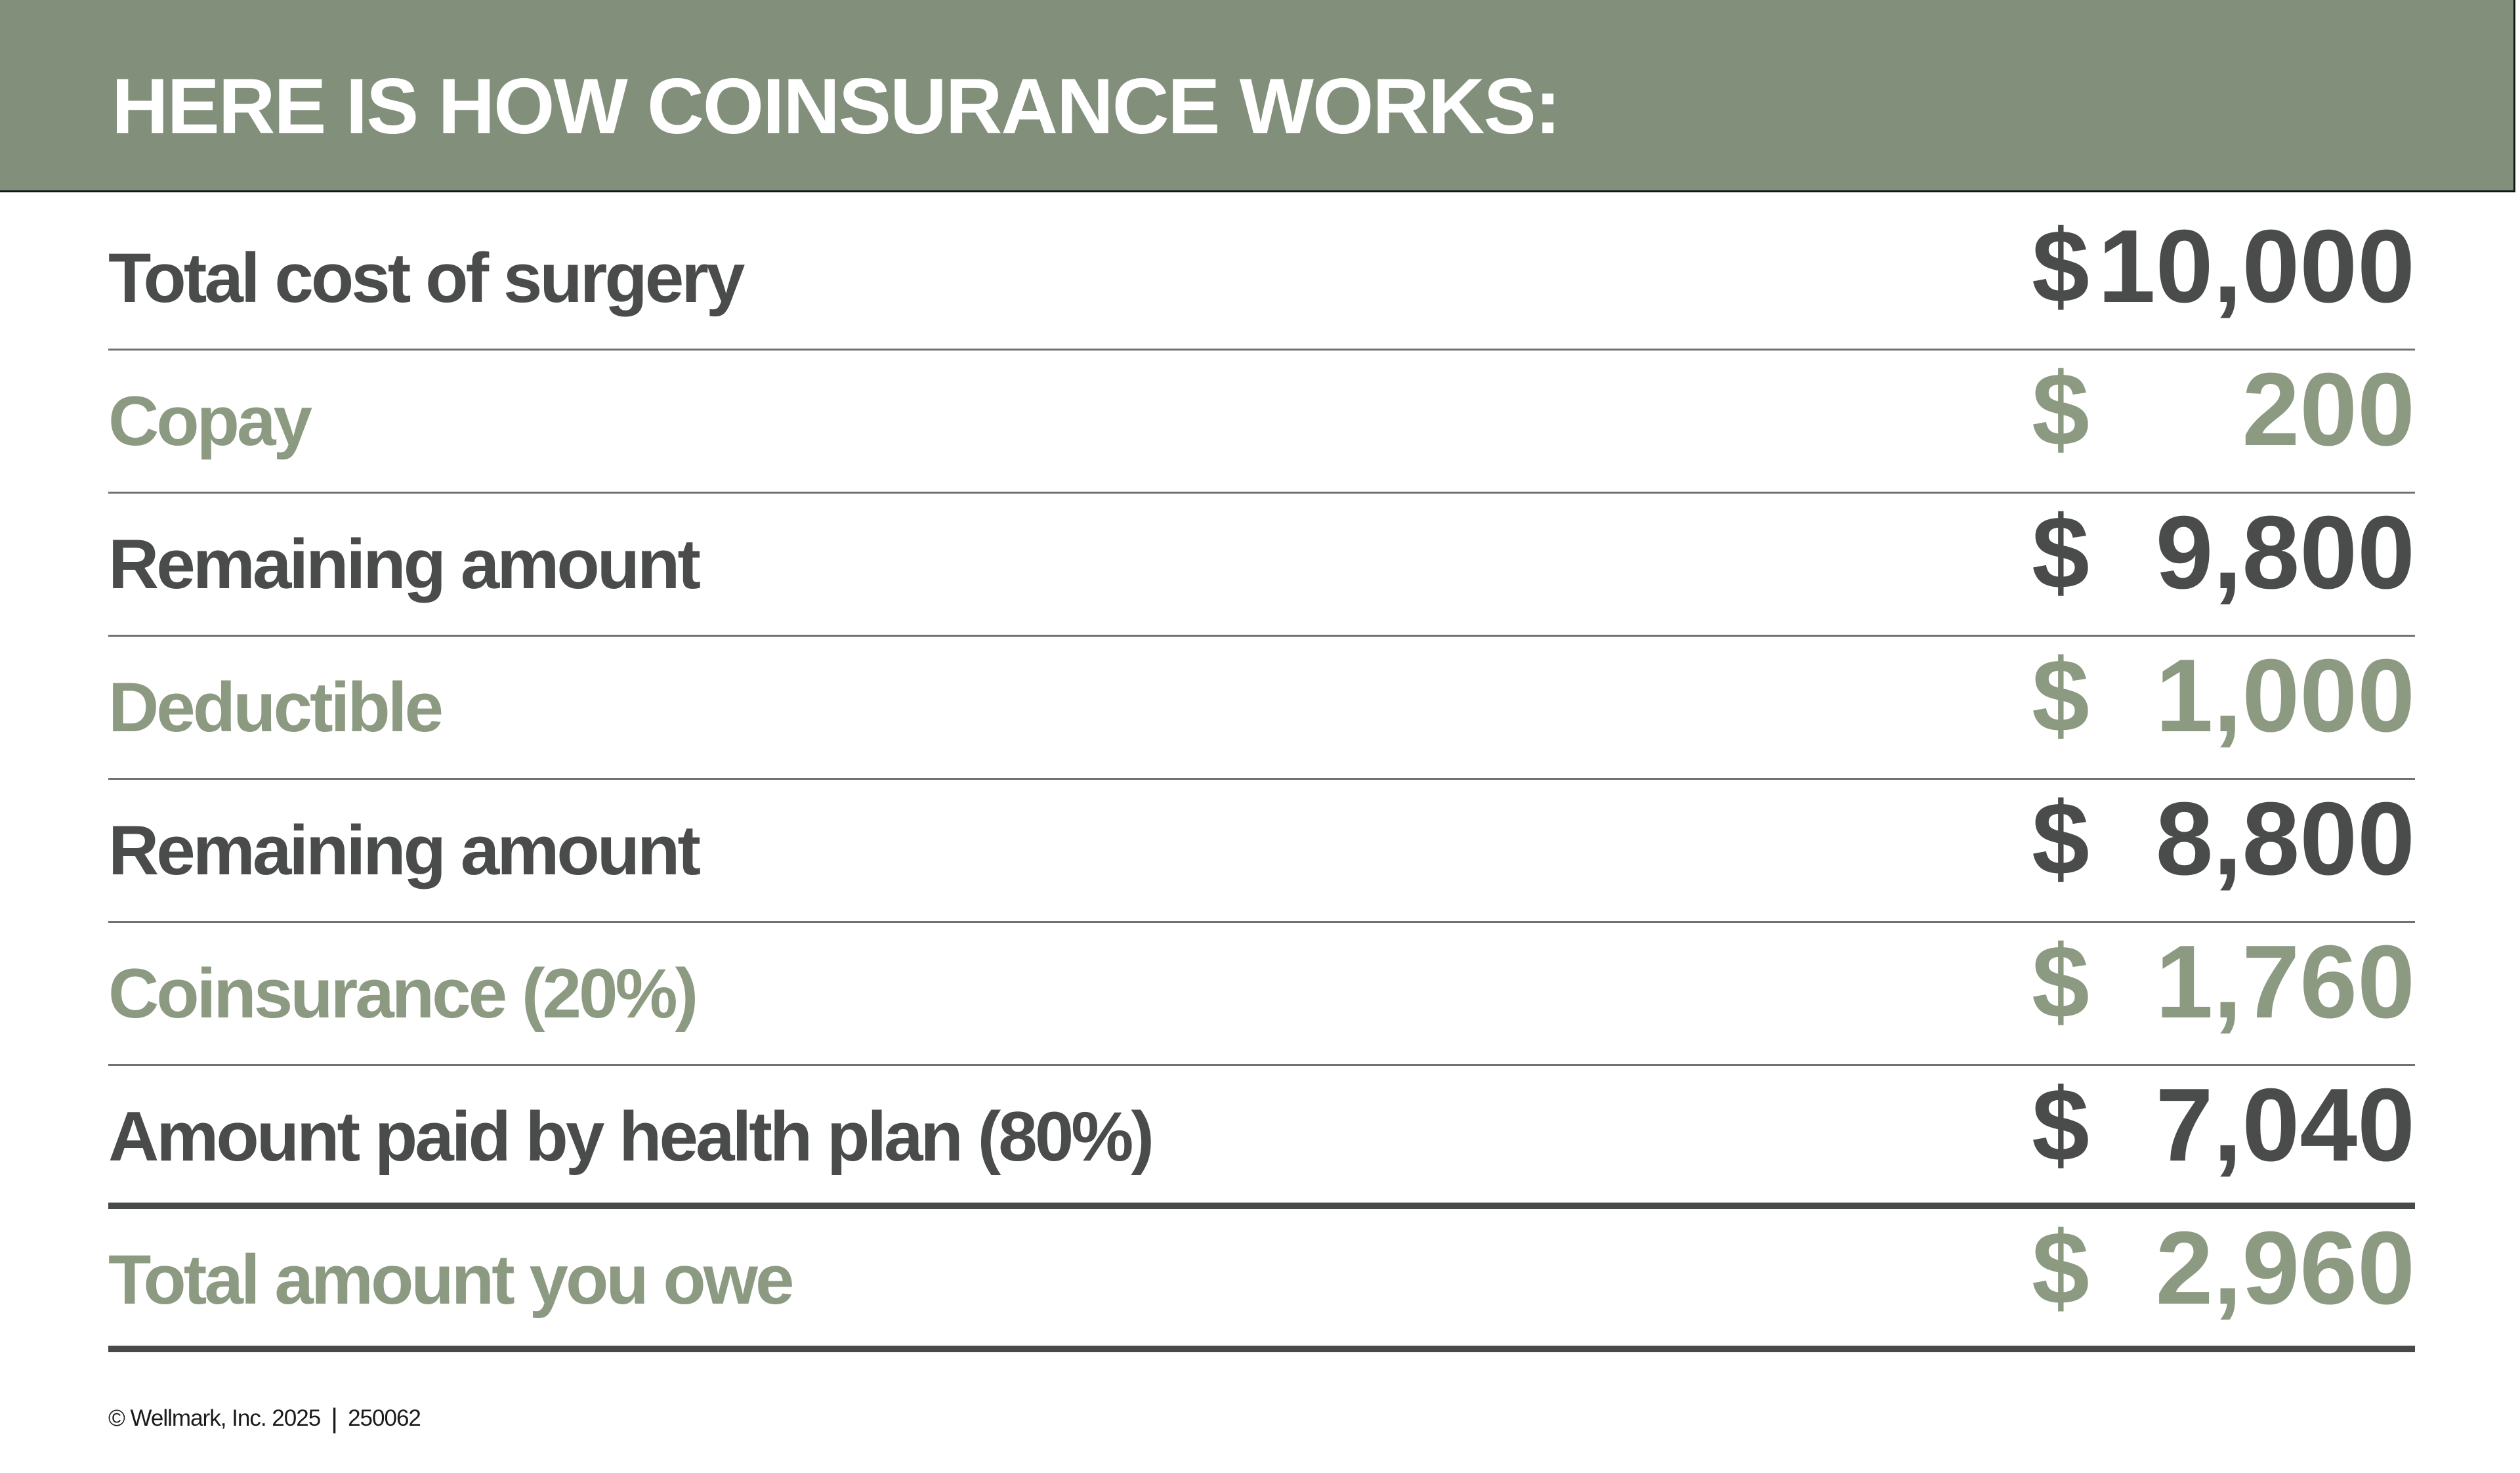 The image size is (2520, 1473). I want to click on row-value: $ 1,760, so click(2223, 982).